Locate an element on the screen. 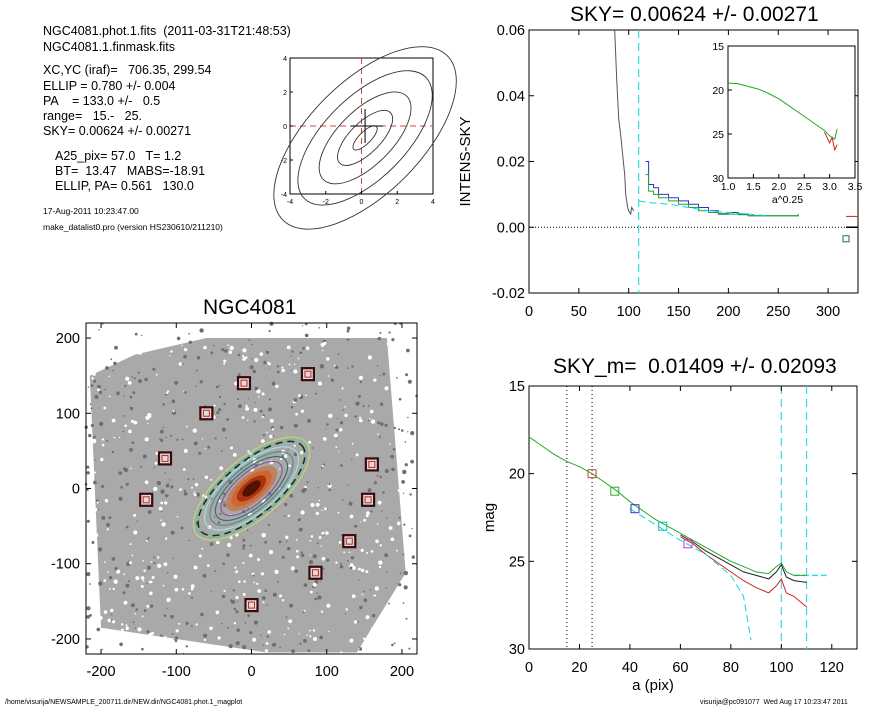  header-line-range: range= 15.- 25. is located at coordinates (93, 116).